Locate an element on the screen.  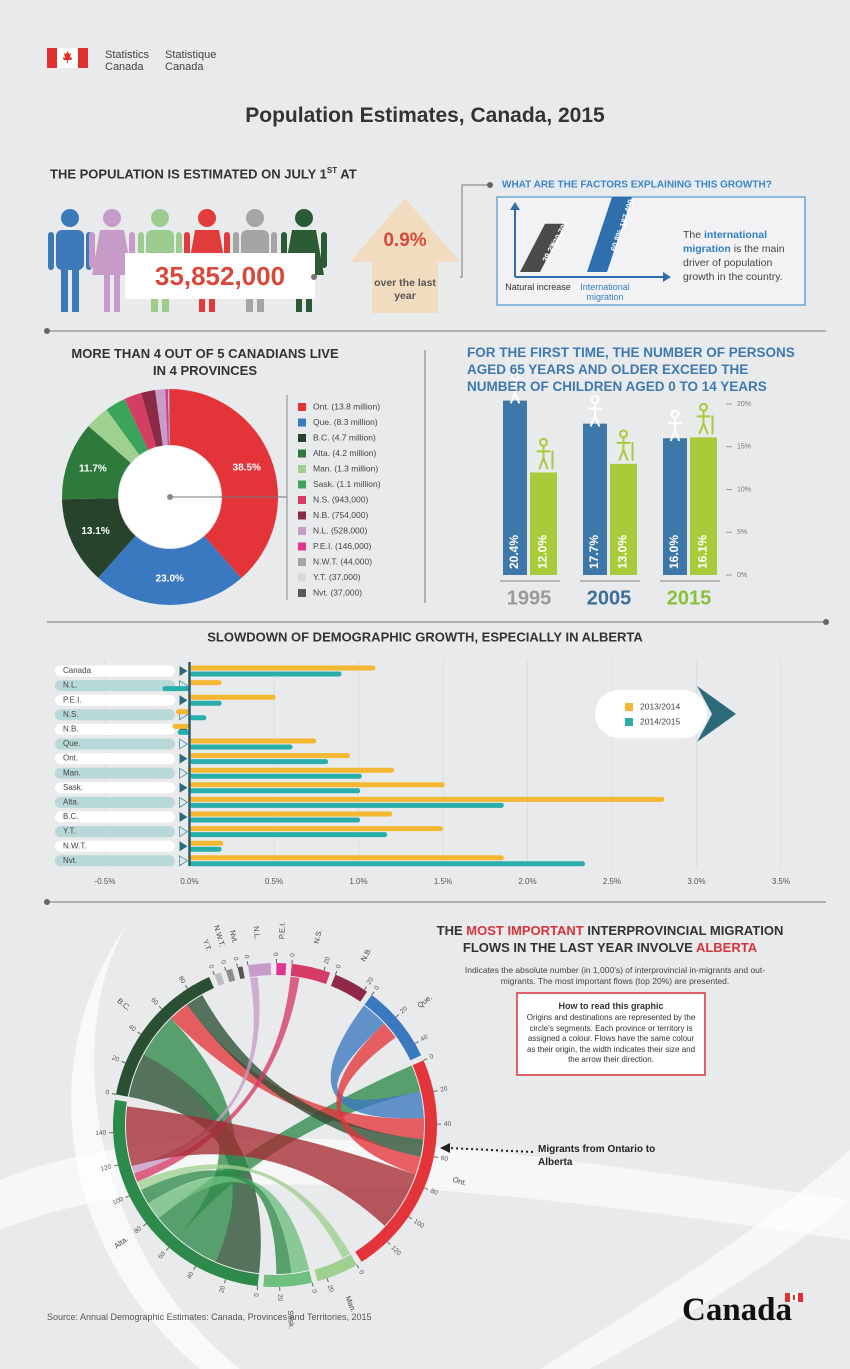
value-label: 20.4% is located at coordinates (514, 552).